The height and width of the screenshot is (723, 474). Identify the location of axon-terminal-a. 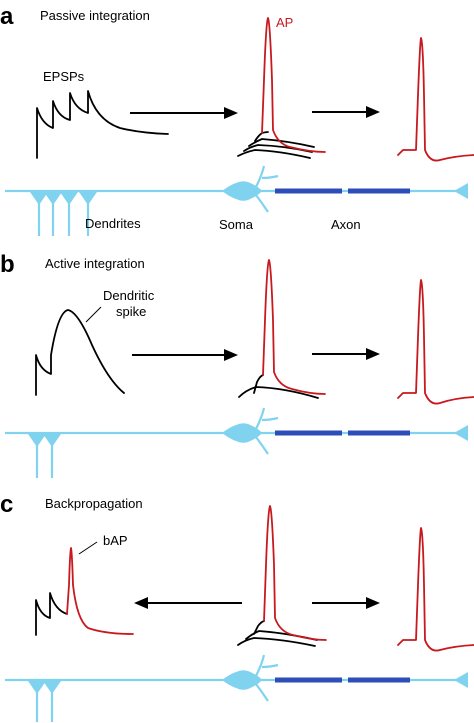
(461, 191).